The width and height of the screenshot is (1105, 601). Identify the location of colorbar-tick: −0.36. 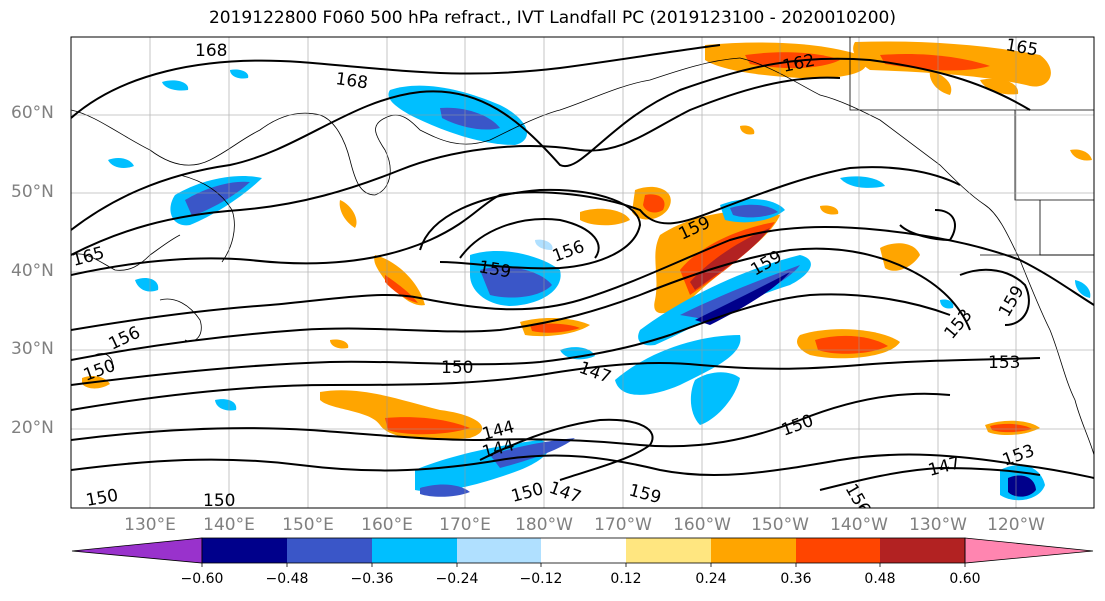
(372, 579).